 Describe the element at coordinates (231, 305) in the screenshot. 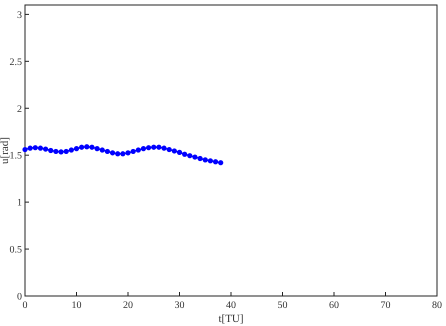

I see `x-tick-label: 40` at that location.